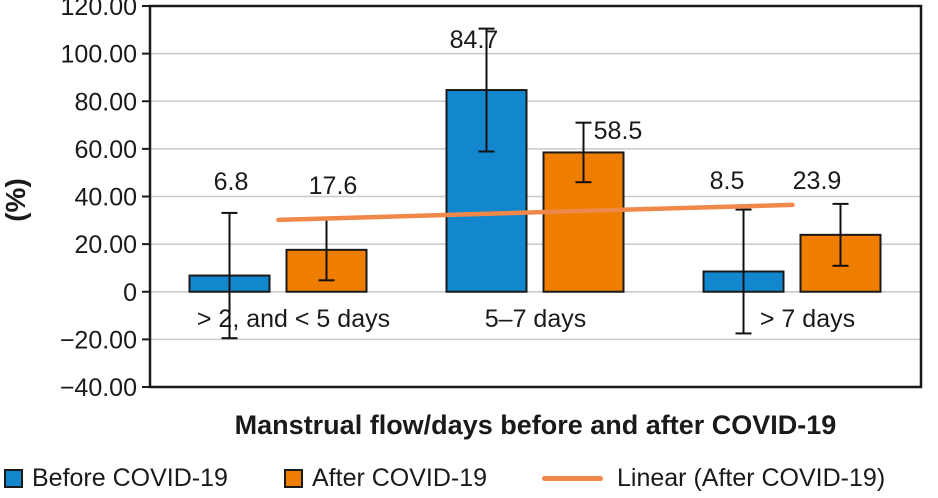  I want to click on bar-data-label: 23.9, so click(817, 181).